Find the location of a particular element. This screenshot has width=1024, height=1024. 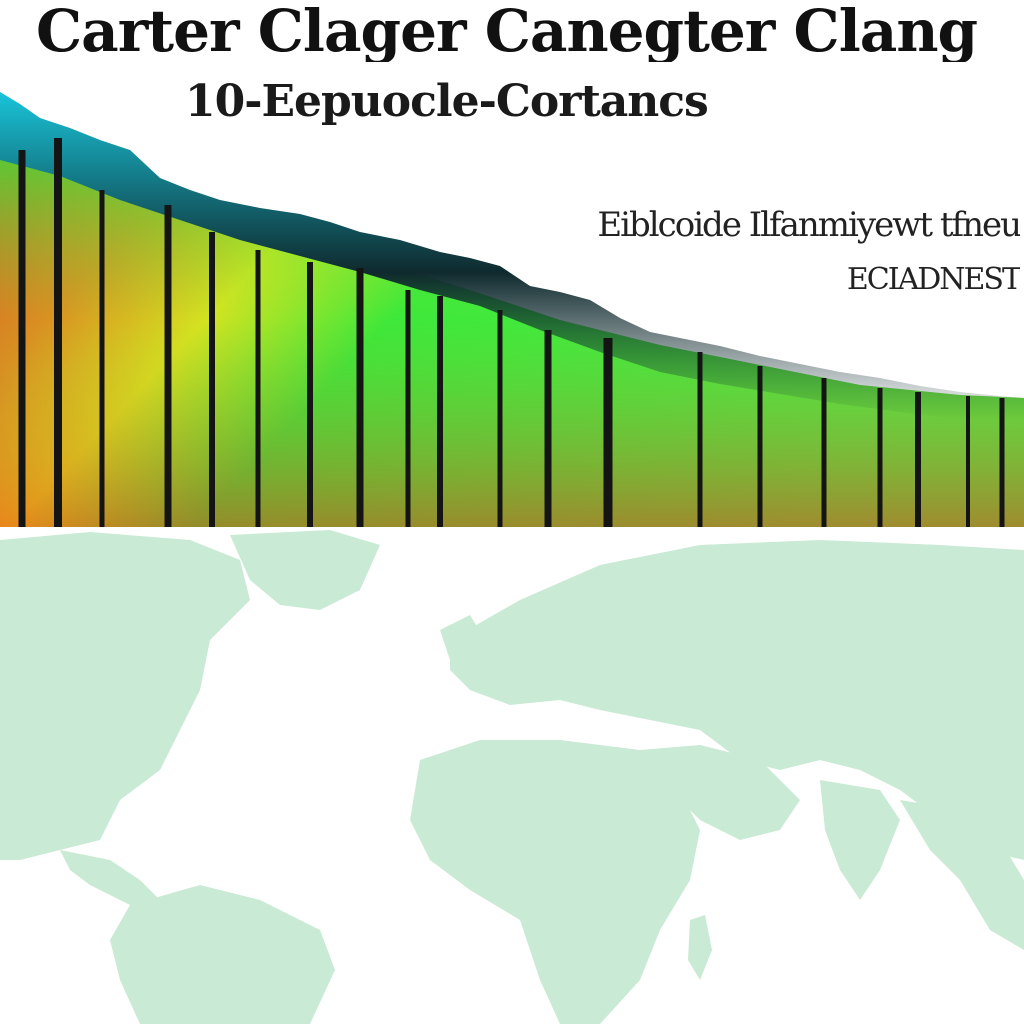

side-caption: Eiblcoide Ilfanmiyewt tfneu is located at coordinates (808, 225).